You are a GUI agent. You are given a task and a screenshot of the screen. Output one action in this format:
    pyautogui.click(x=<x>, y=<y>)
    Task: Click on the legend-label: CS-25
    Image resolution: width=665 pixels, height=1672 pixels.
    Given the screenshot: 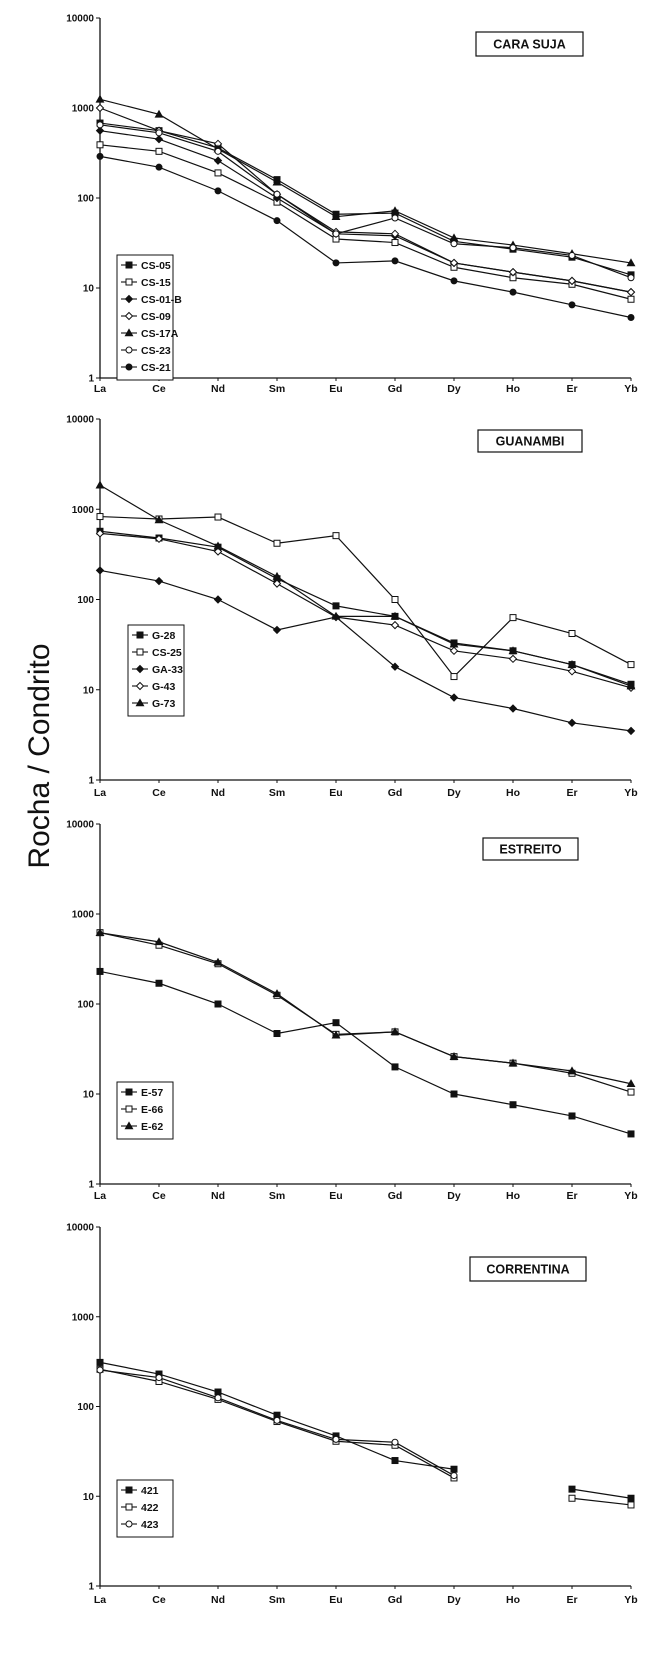 What is the action you would take?
    pyautogui.click(x=167, y=653)
    